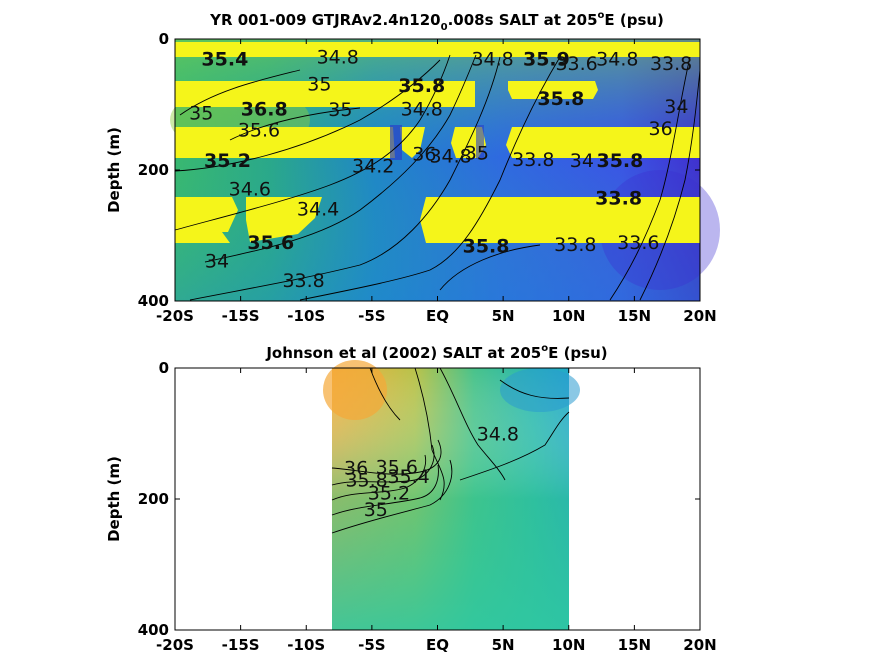 Image resolution: width=875 pixels, height=656 pixels. I want to click on top-stripe-4b, so click(284, 219).